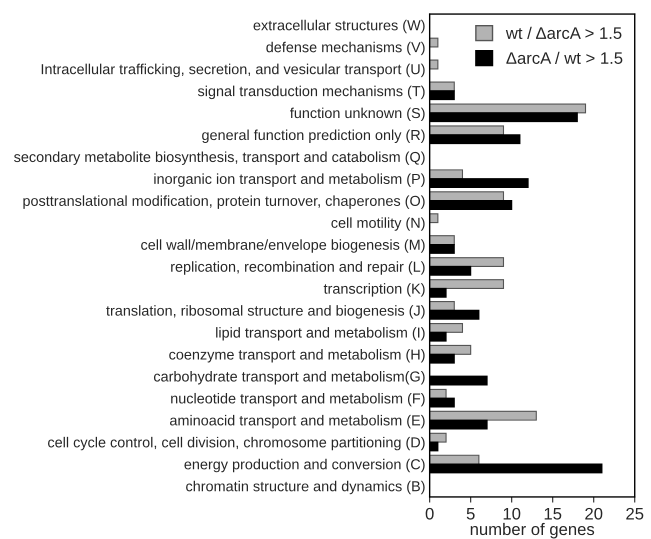 The height and width of the screenshot is (539, 651). I want to click on y-tick-label: cell wall/membrane/envelope biogenesis (M), so click(283, 246).